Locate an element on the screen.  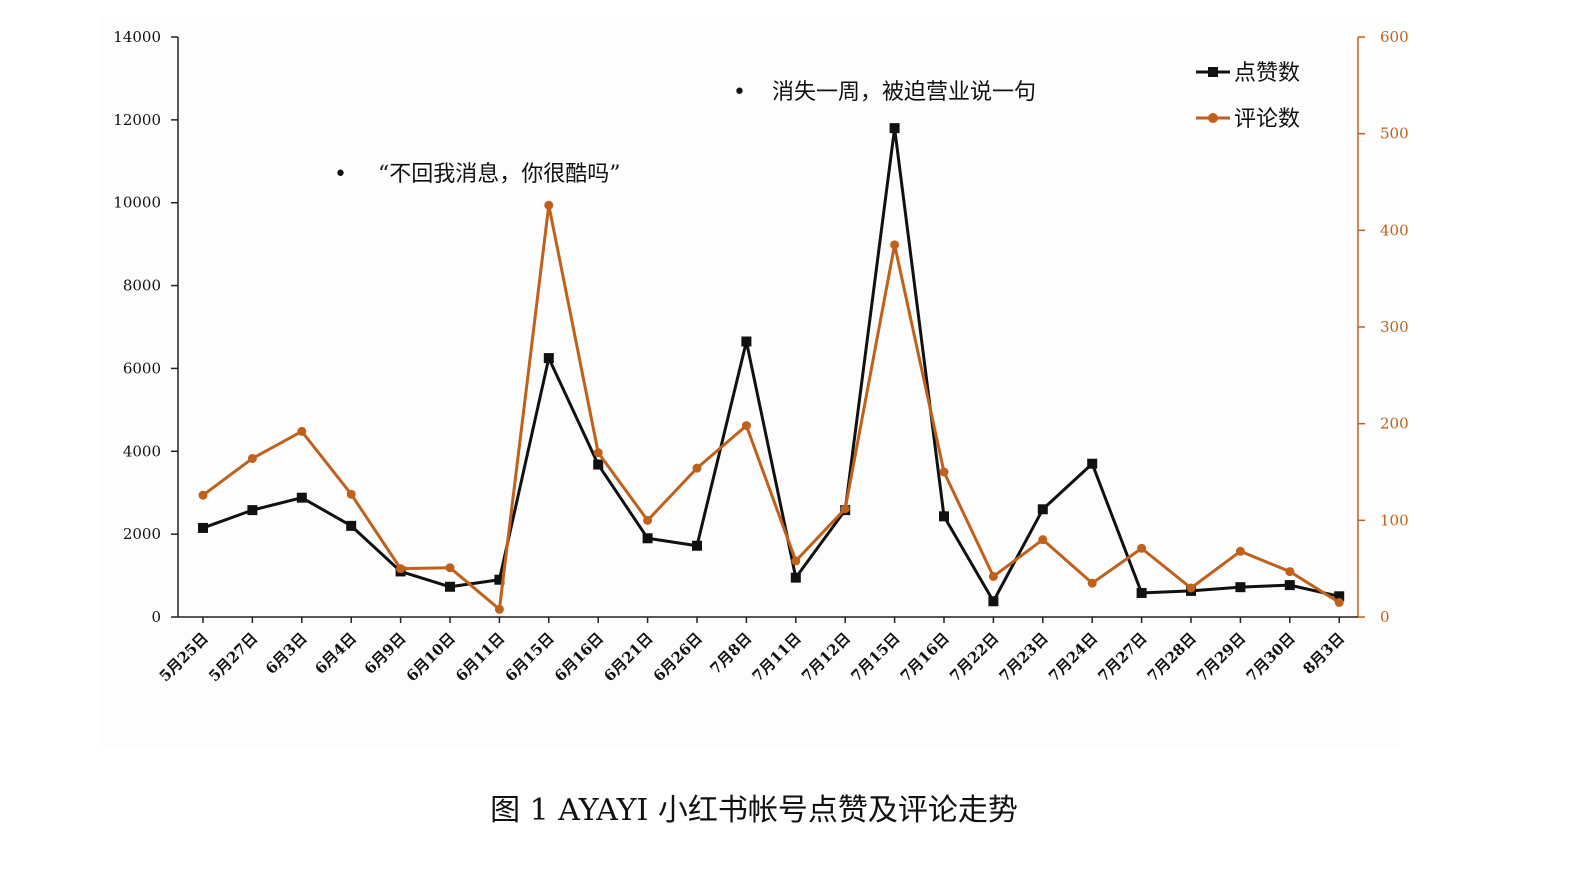
y-left-tick-label: 8000 is located at coordinates (142, 286).